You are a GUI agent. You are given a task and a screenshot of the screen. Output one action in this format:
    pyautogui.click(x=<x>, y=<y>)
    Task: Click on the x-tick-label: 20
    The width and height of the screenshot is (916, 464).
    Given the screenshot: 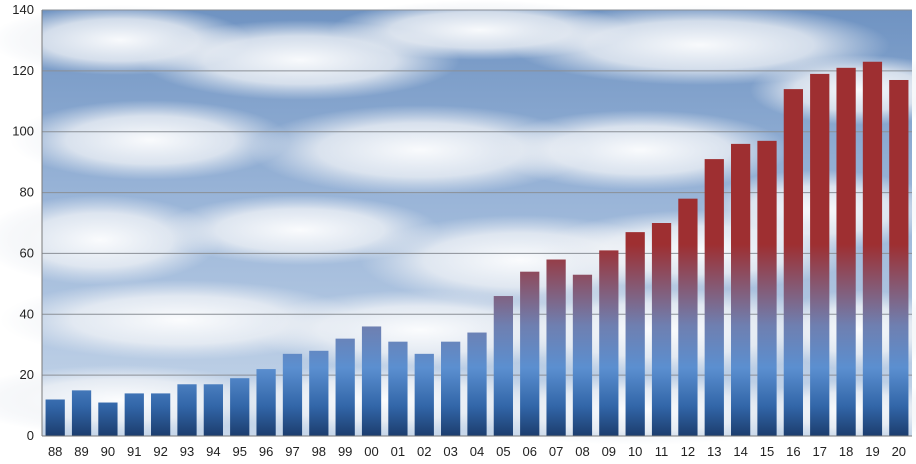 What is the action you would take?
    pyautogui.click(x=899, y=451)
    